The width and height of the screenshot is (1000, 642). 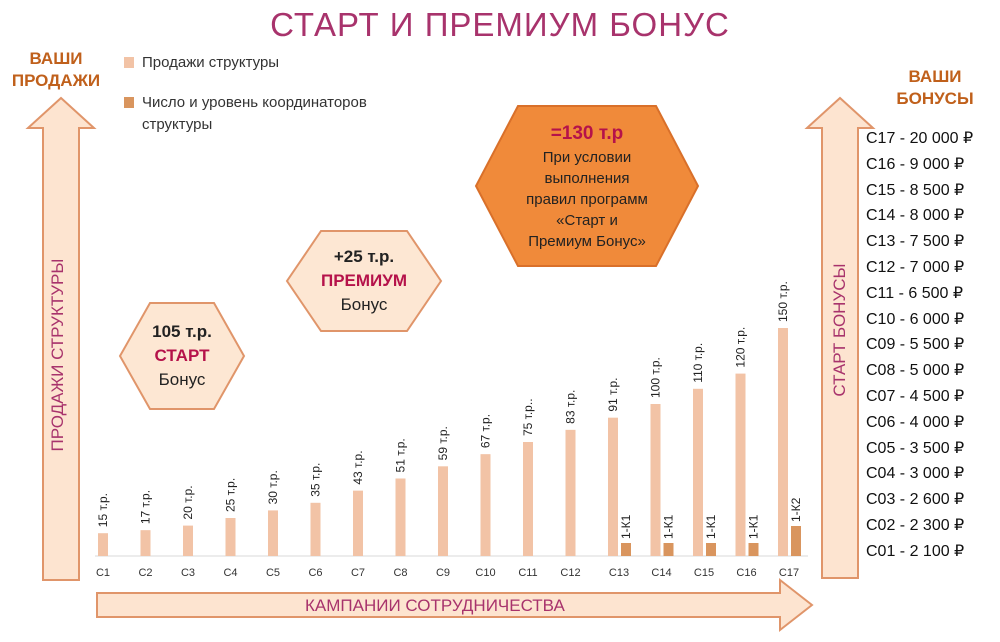 I want to click on bar-sales-label: 25 т.р., so click(x=231, y=495).